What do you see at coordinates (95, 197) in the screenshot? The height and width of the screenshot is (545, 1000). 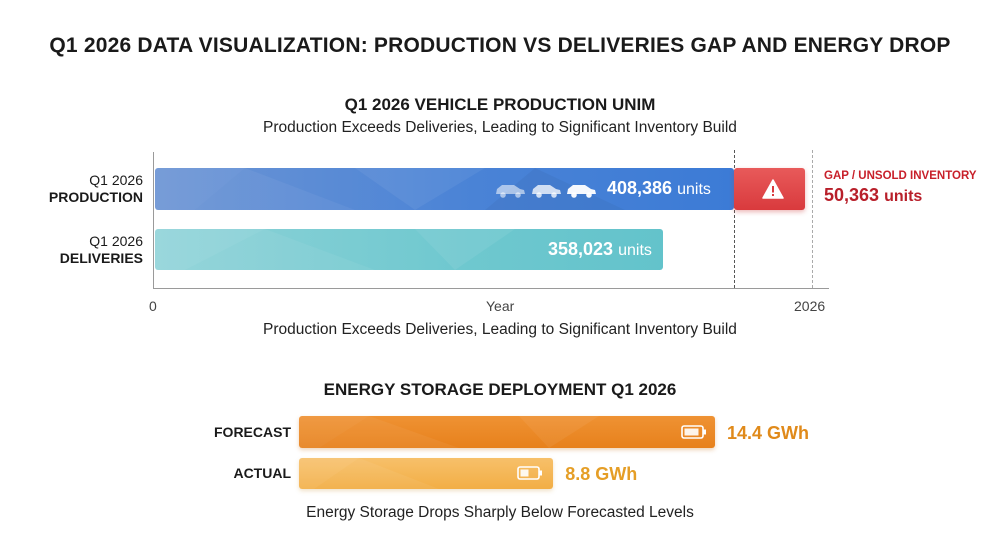 I see `production-label-line2: PRODUCTION` at bounding box center [95, 197].